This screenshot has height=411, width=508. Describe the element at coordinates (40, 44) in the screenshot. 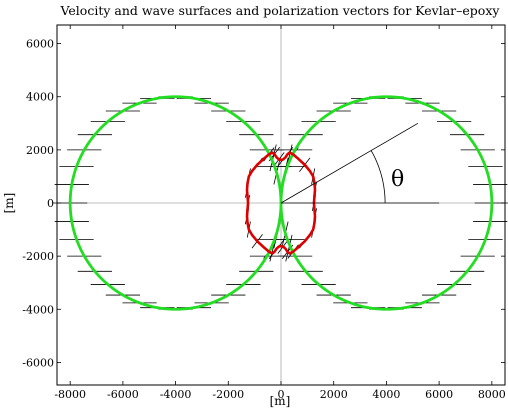

I see `y-tick-label: 6000` at that location.